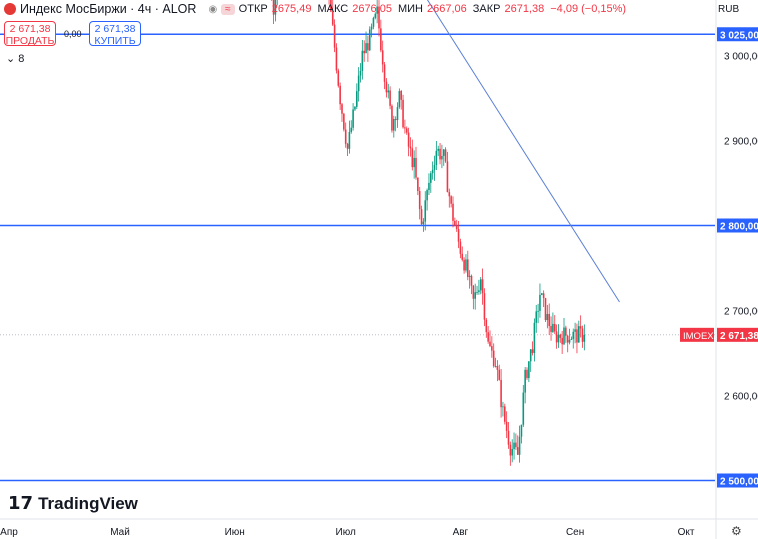  What do you see at coordinates (120, 532) in the screenshot?
I see `x-tick-label: Май` at bounding box center [120, 532].